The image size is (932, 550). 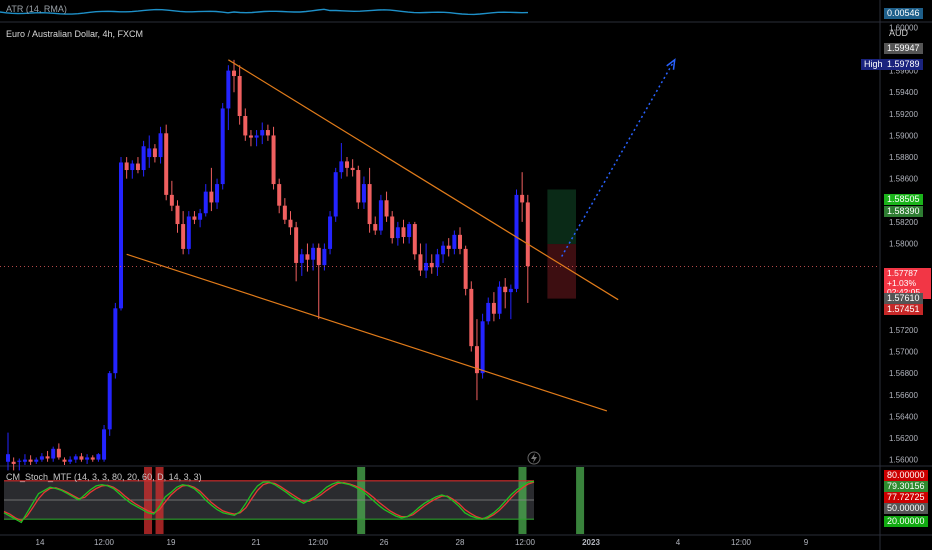 I want to click on time-tick-label: 9, so click(x=806, y=542).